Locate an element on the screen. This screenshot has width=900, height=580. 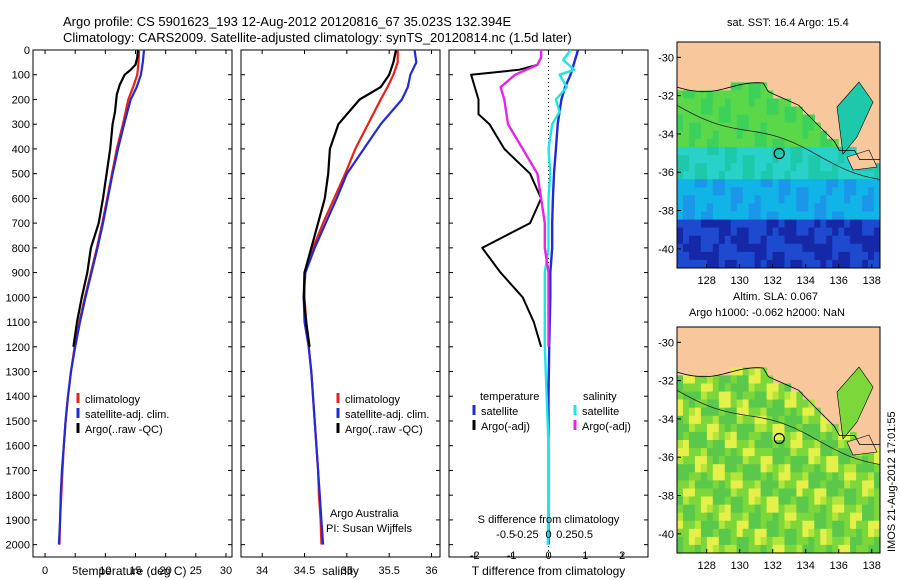
x2-tick-label: -0.5 is located at coordinates (505, 535).